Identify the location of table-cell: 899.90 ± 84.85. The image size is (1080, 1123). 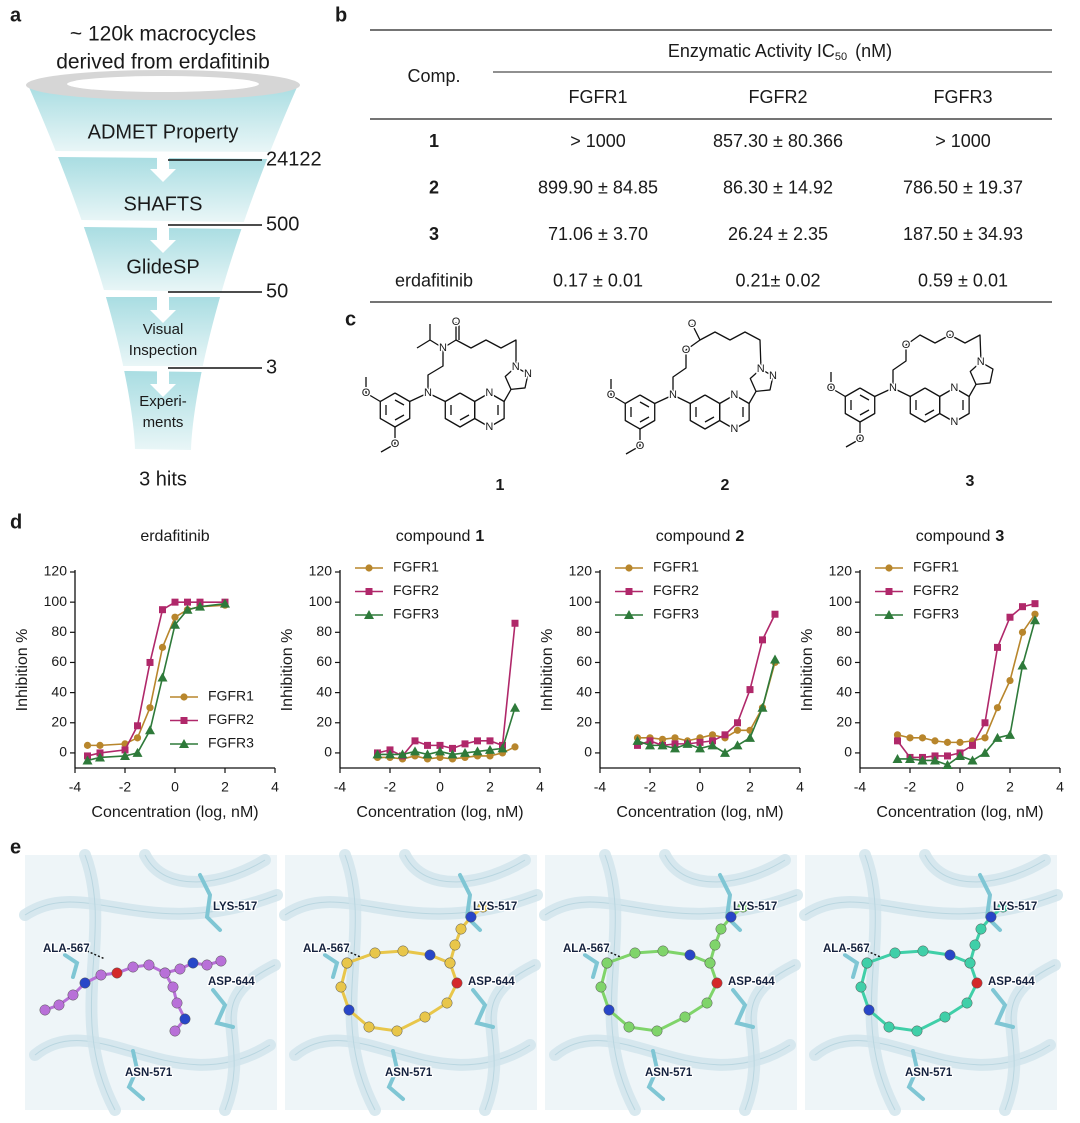
(598, 187).